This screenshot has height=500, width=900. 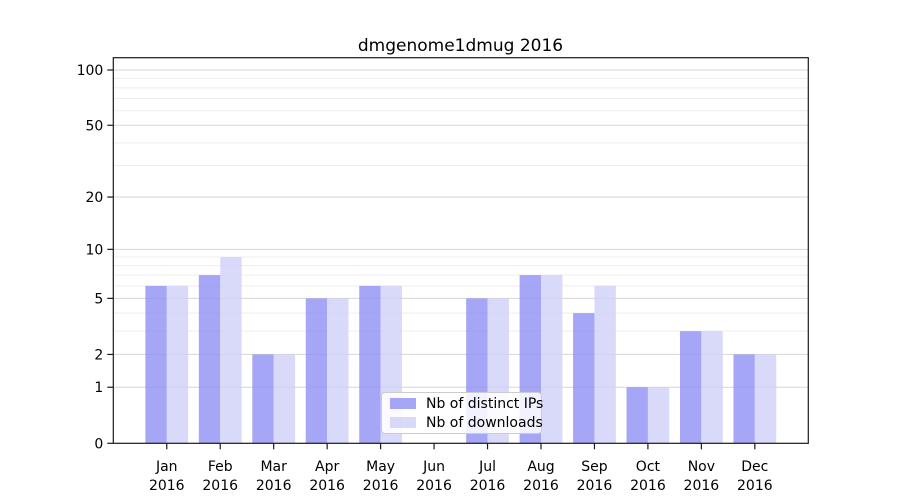 I want to click on legend-label-downloads: Nb of downloads, so click(x=484, y=422).